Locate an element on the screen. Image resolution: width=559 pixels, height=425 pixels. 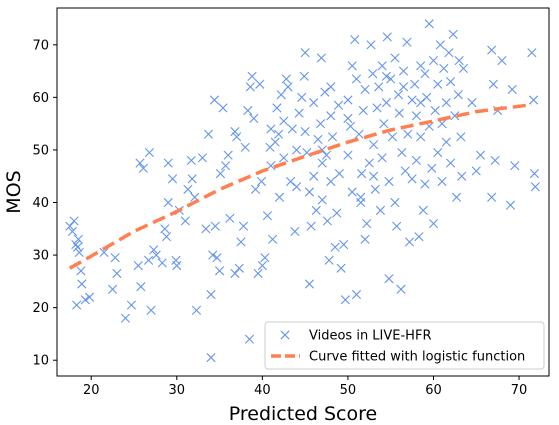
y-tick-label: 20 is located at coordinates (40, 308).